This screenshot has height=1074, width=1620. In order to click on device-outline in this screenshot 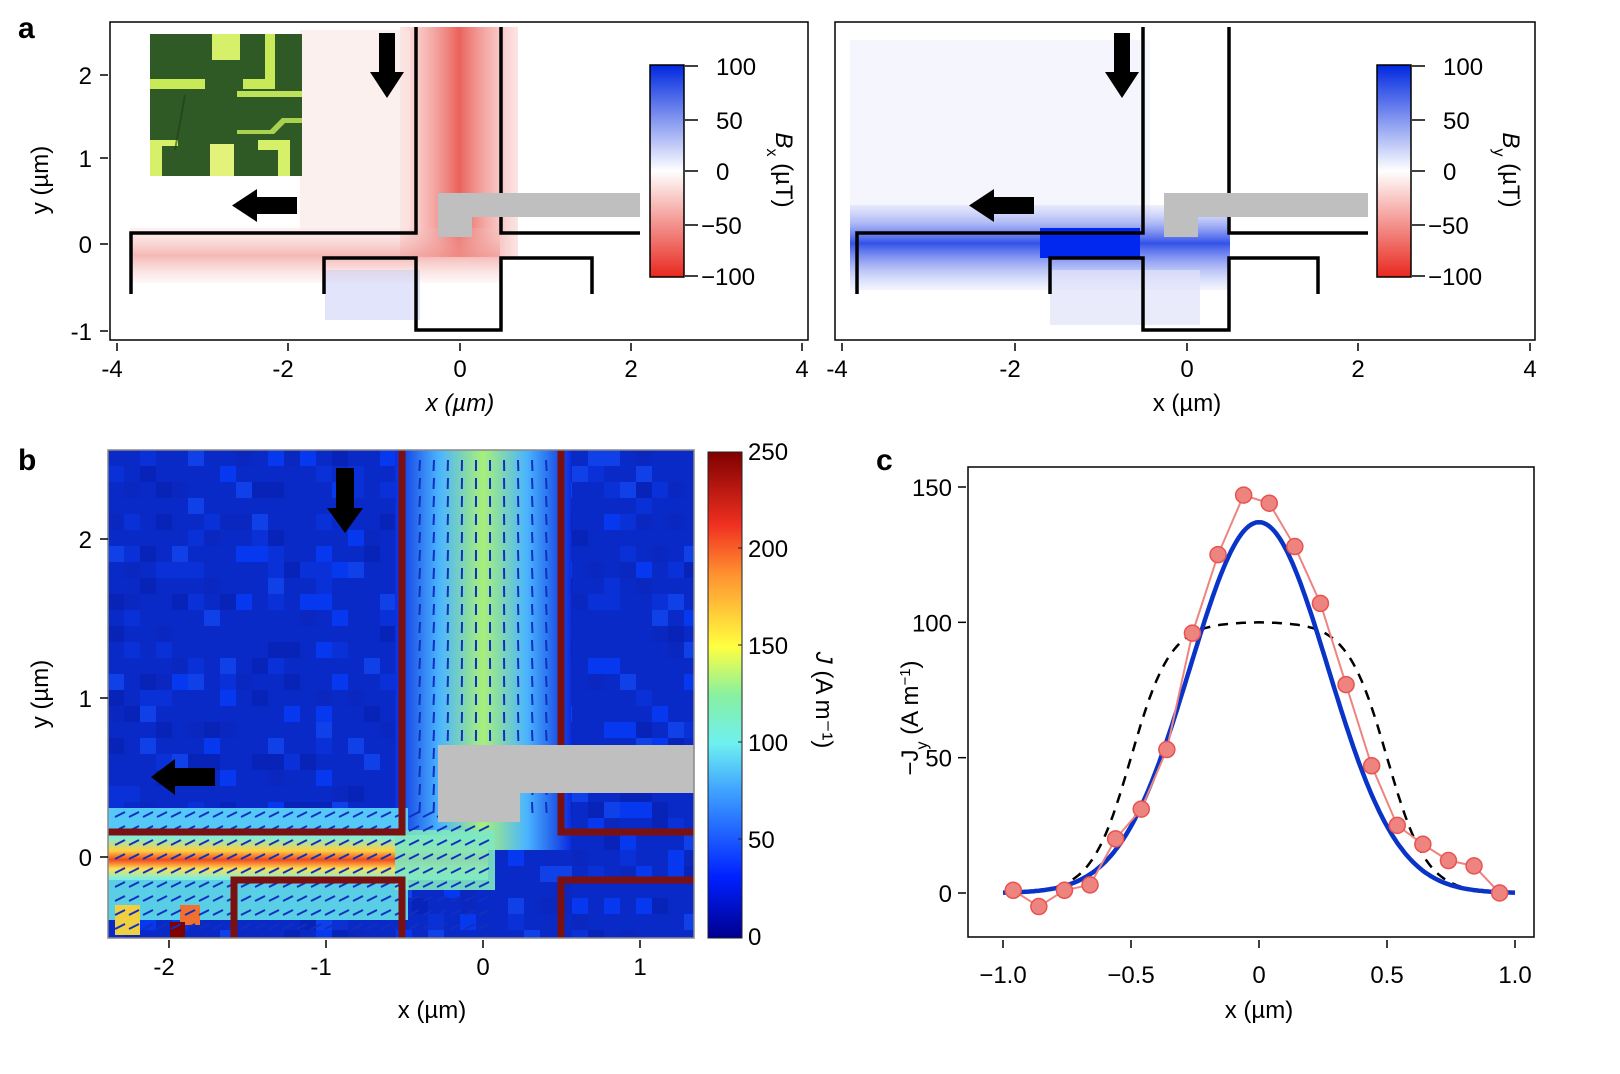, I will do `click(384, 179)`.